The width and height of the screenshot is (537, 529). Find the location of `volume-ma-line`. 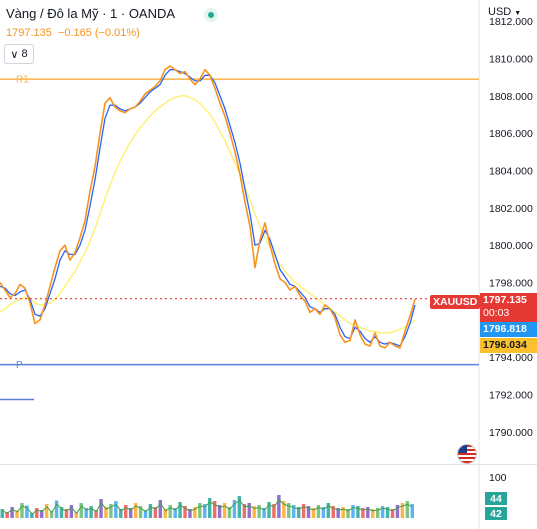

volume-ma-line is located at coordinates (207, 506).